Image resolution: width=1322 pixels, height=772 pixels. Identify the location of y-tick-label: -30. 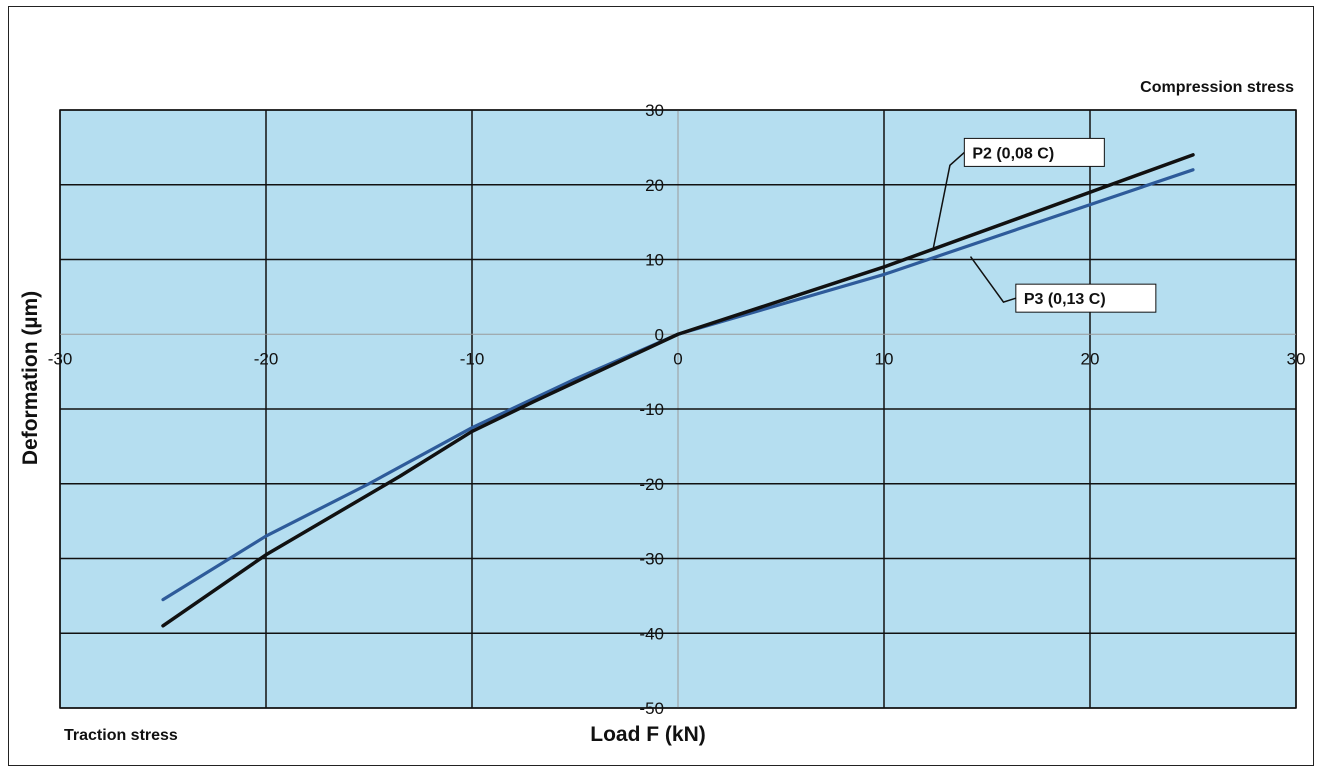
(651, 559).